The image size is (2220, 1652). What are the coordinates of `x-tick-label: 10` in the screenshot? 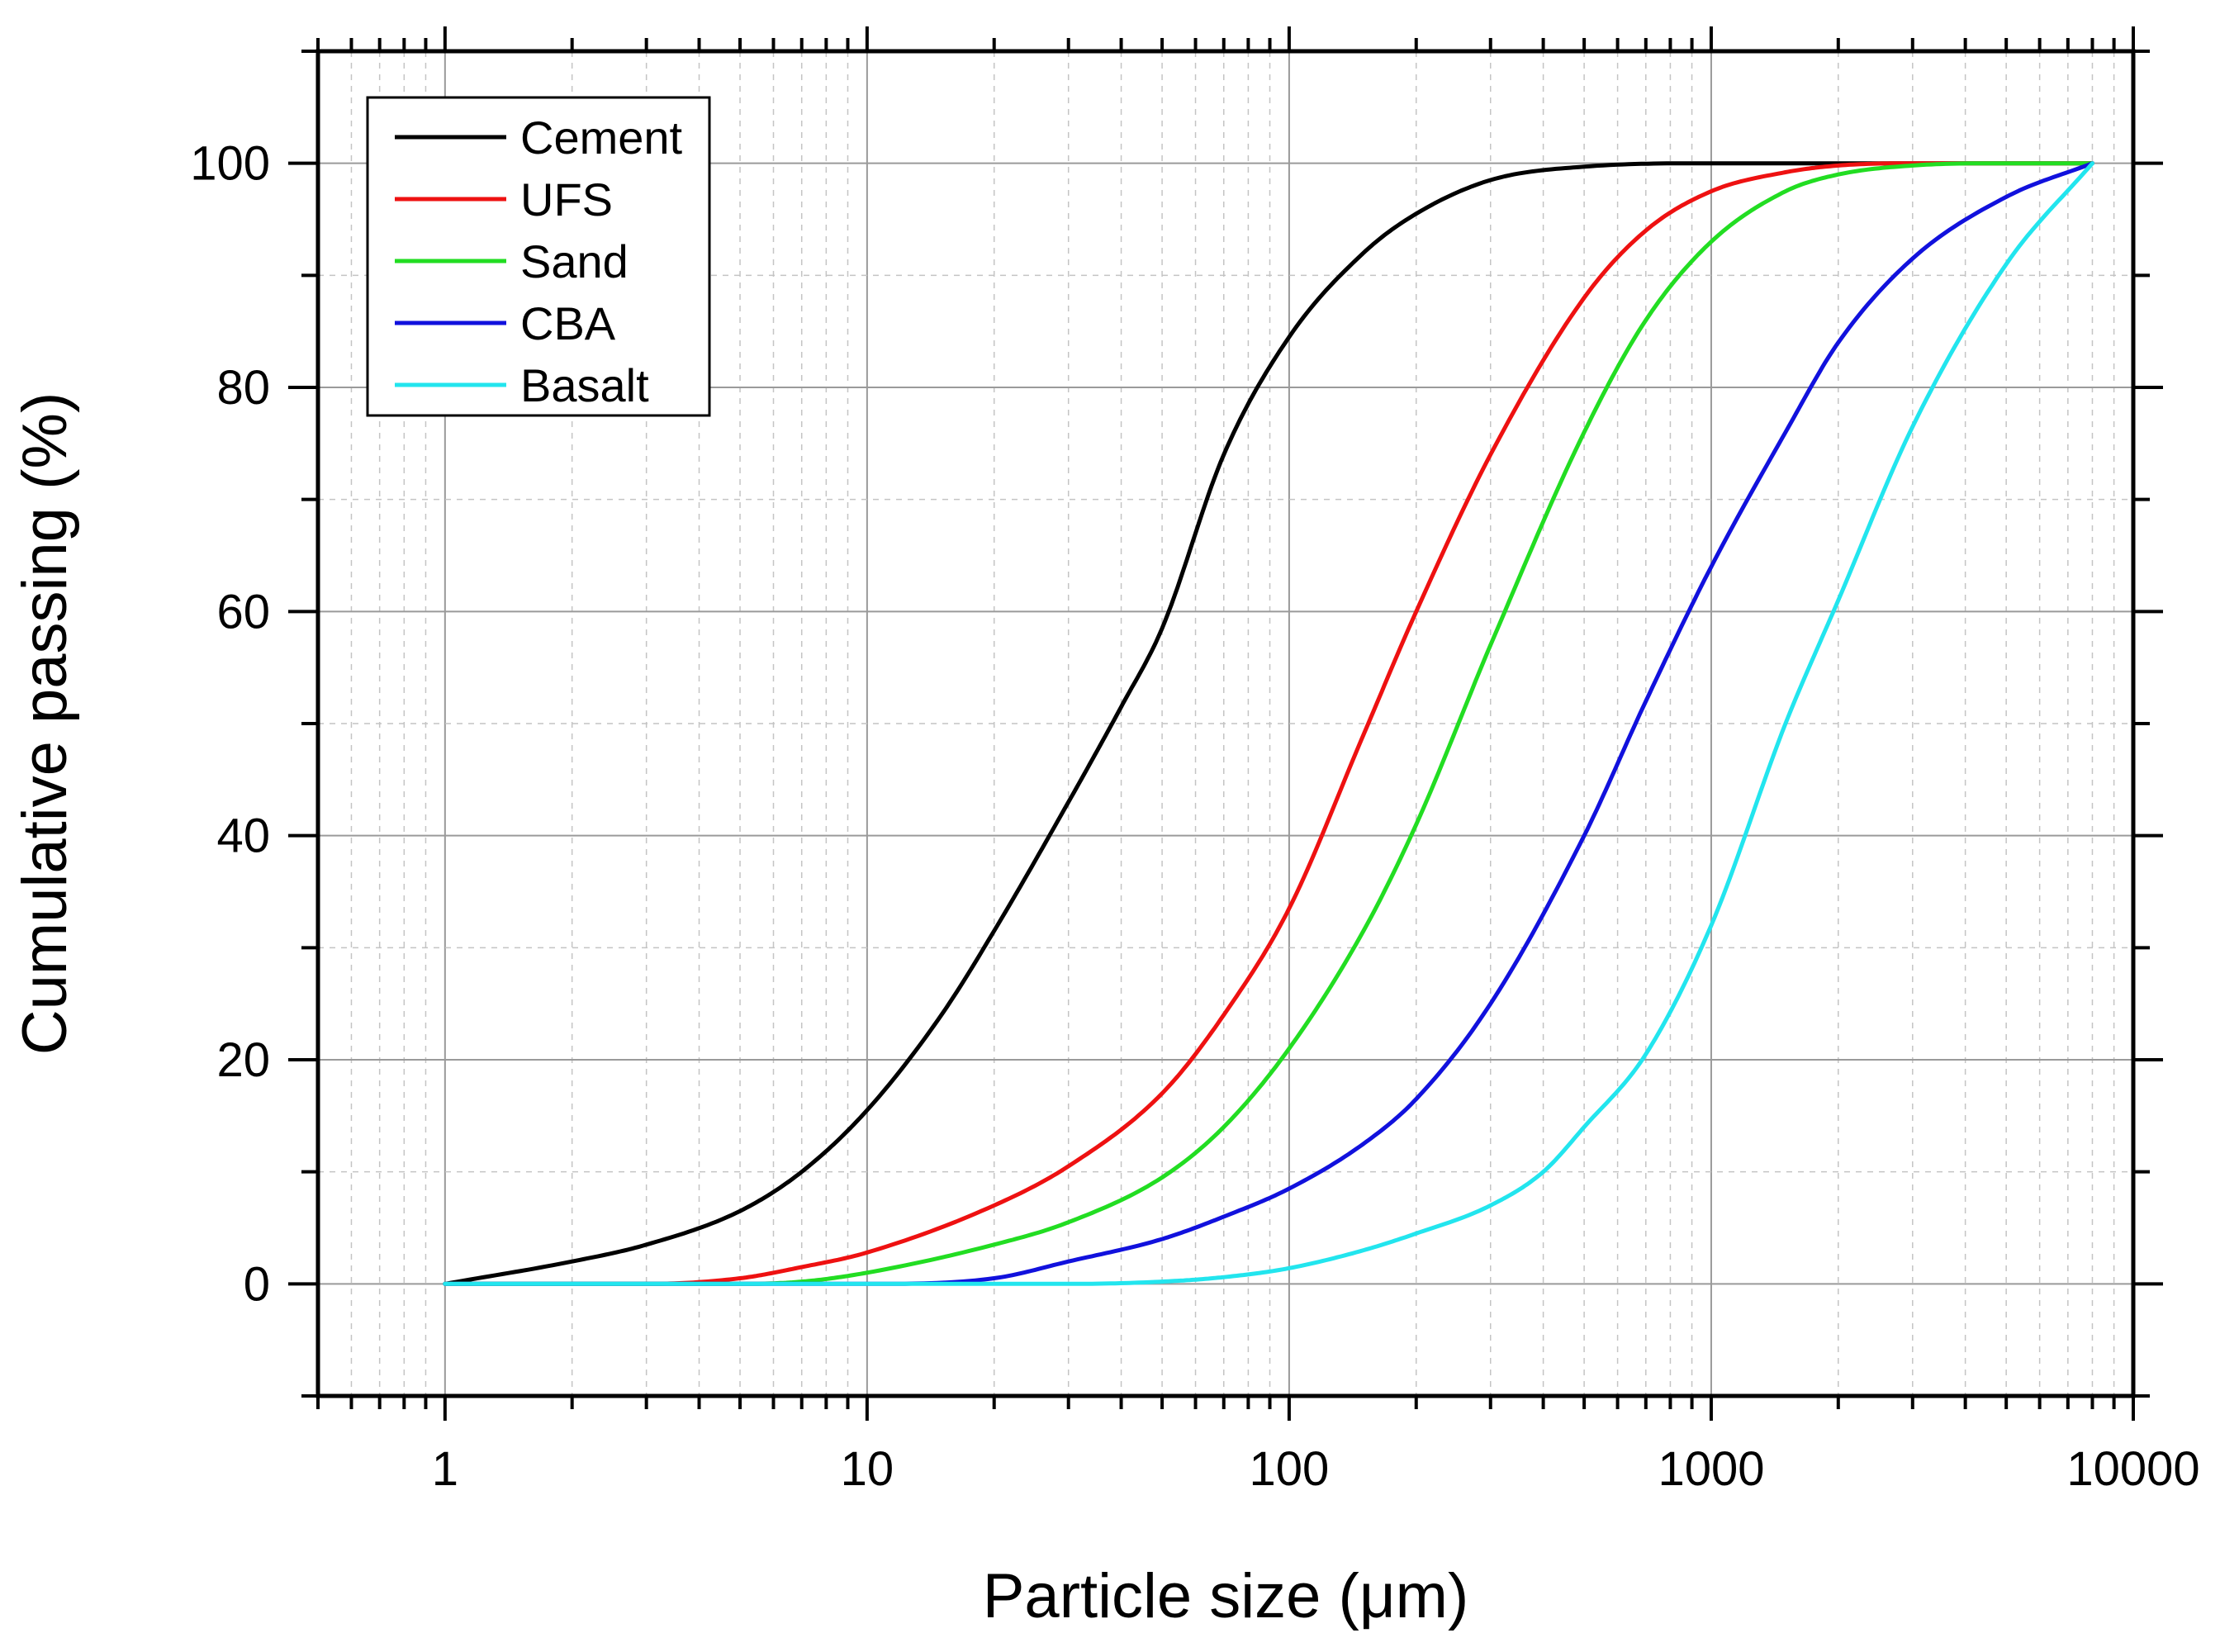 It's located at (867, 1469).